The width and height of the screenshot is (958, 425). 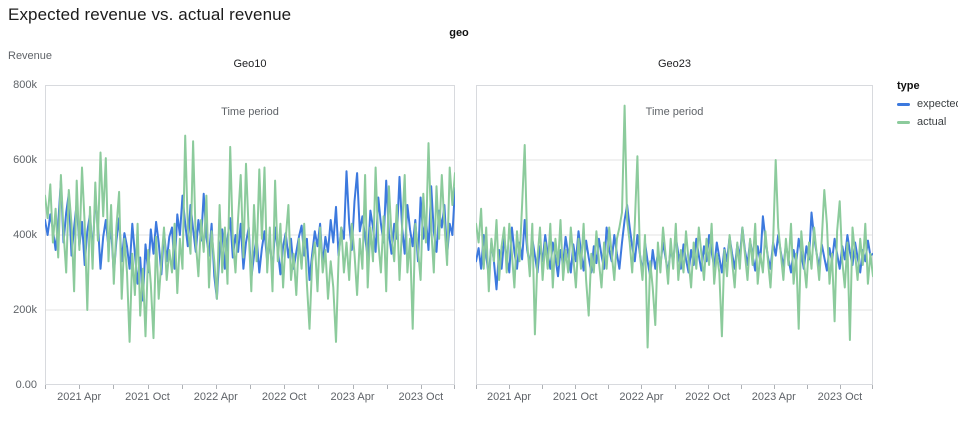 I want to click on y-tick-label: 800k, so click(x=25, y=85).